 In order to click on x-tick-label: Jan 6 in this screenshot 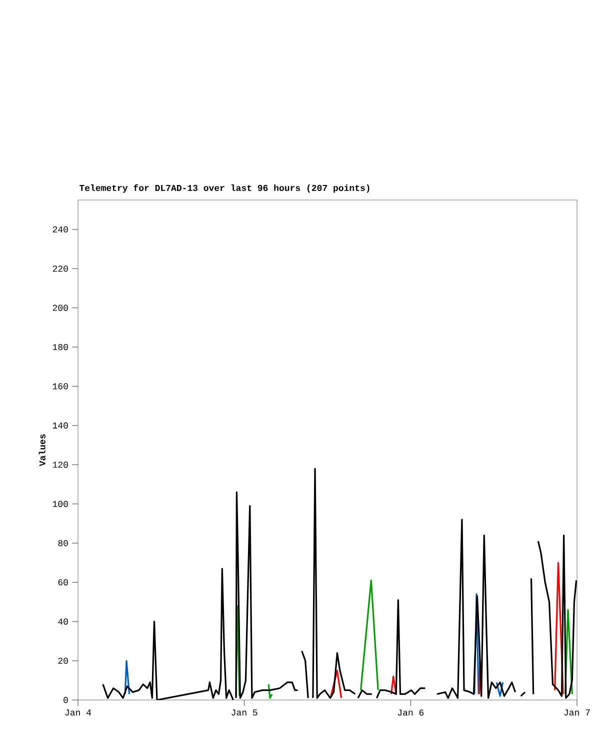, I will do `click(411, 713)`.